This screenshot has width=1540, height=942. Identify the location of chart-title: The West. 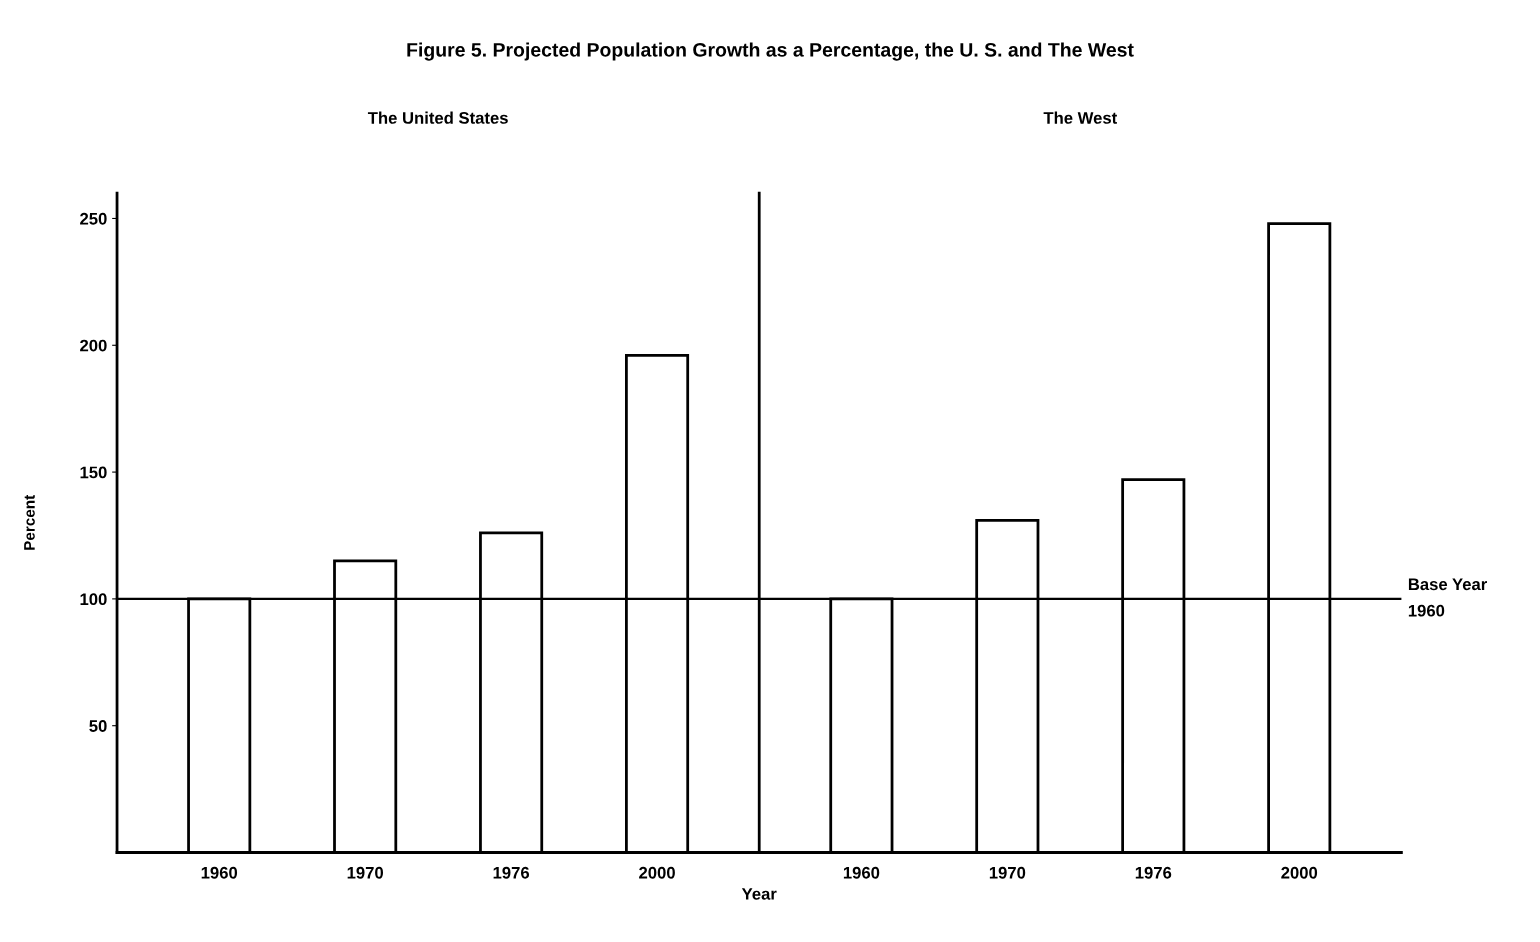
(1080, 117).